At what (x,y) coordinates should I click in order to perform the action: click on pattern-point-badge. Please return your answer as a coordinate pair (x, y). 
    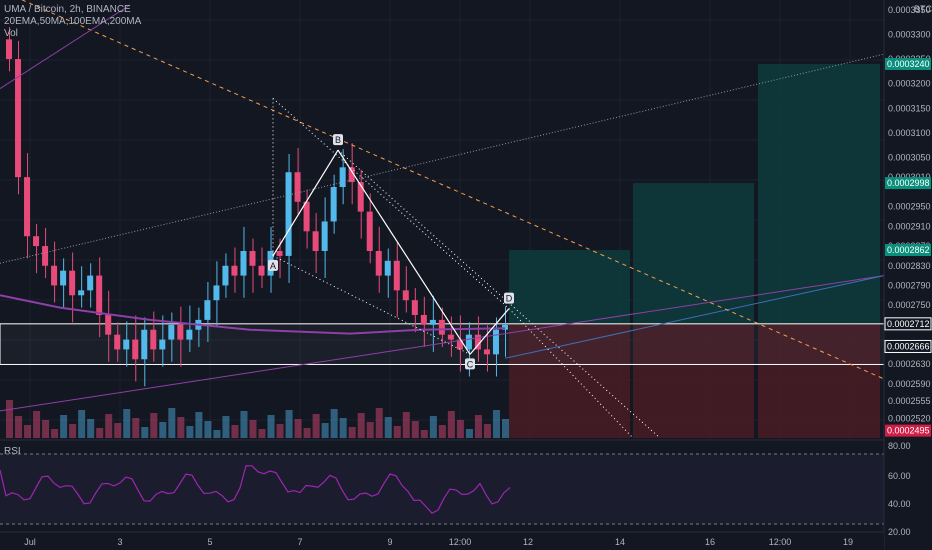
    Looking at the image, I should click on (509, 298).